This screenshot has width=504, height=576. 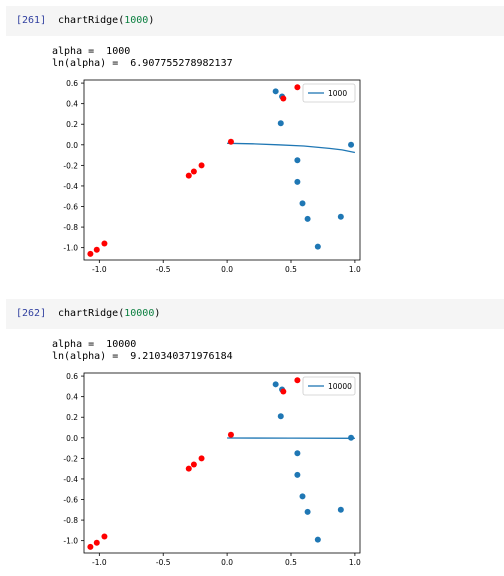 What do you see at coordinates (255, 21) in the screenshot?
I see `code-cell-input-1: [261] chartRidge(1000)` at bounding box center [255, 21].